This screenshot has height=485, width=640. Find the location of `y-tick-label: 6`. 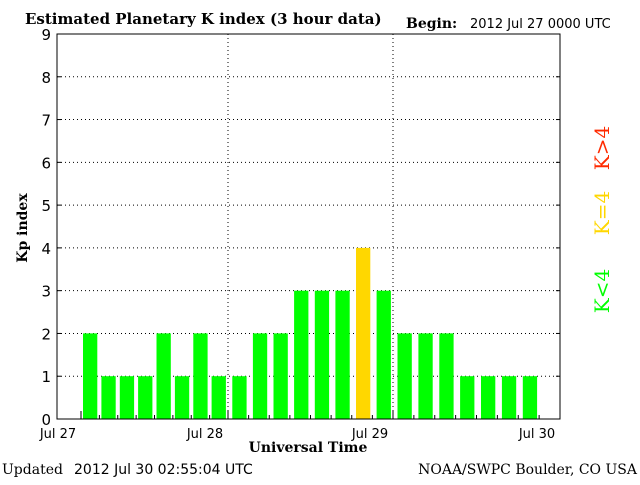

y-tick-label: 6 is located at coordinates (46, 163).